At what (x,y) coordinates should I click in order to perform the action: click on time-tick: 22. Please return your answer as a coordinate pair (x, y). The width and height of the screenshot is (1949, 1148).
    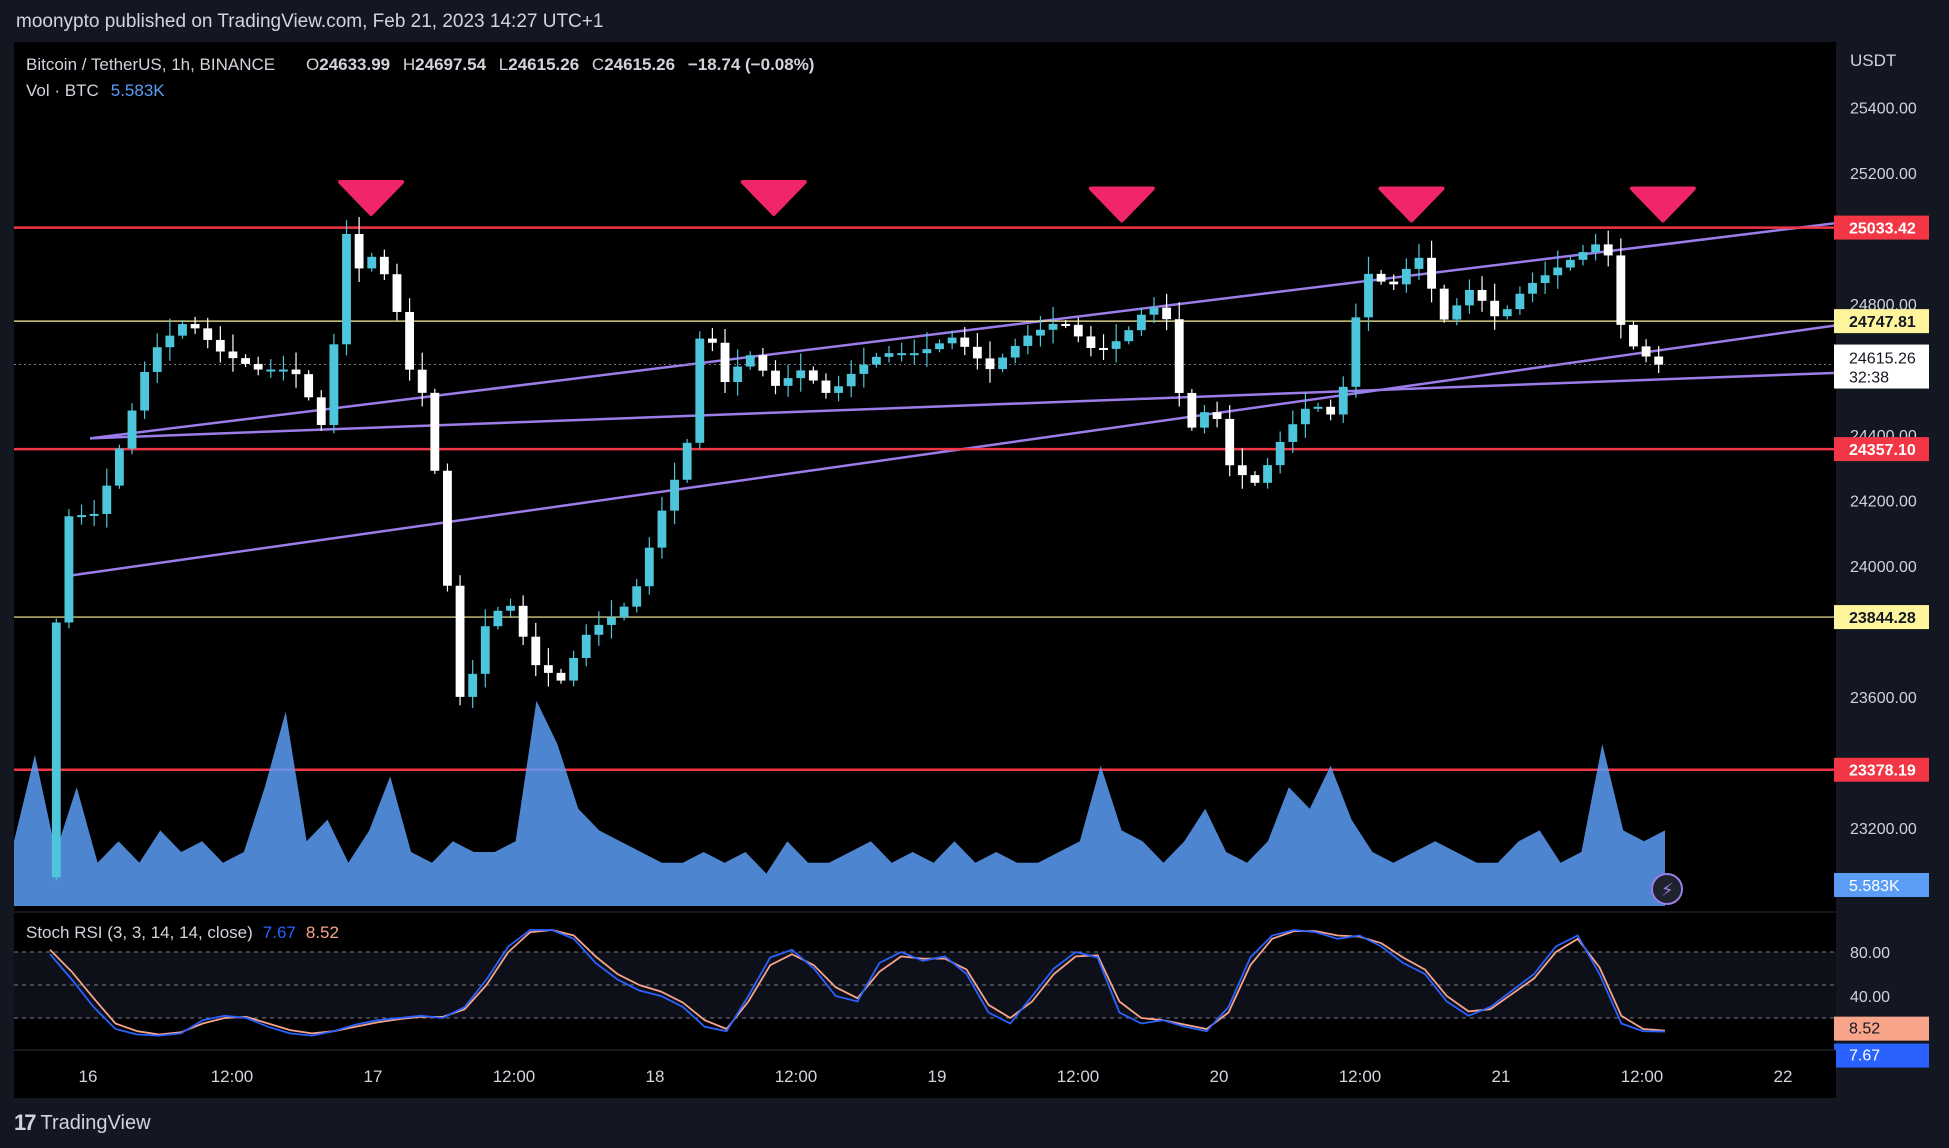
    Looking at the image, I should click on (1783, 1076).